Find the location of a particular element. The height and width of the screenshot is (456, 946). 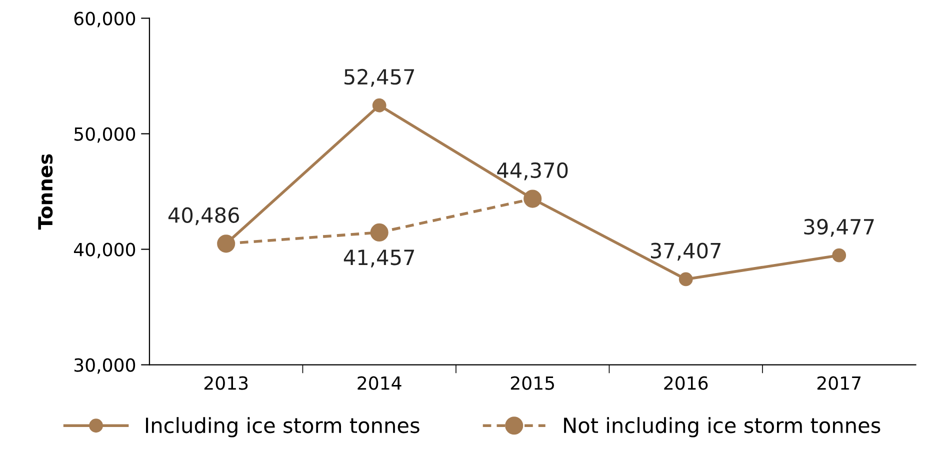

y-axis-title: Tonnes is located at coordinates (45, 192).